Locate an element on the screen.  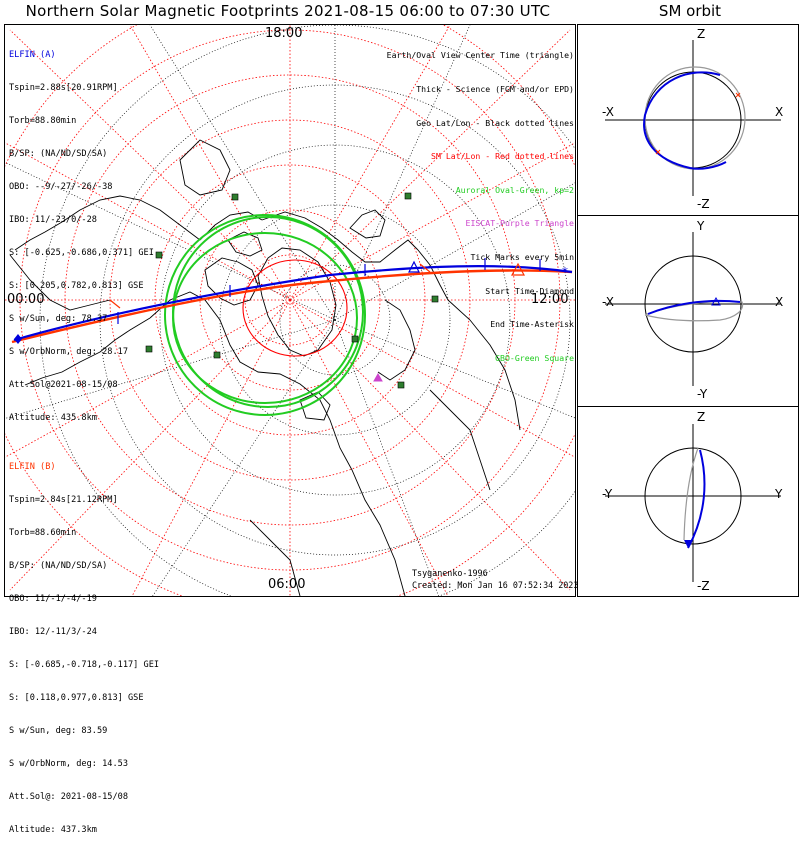
iceland-outline is located at coordinates (396, 340).